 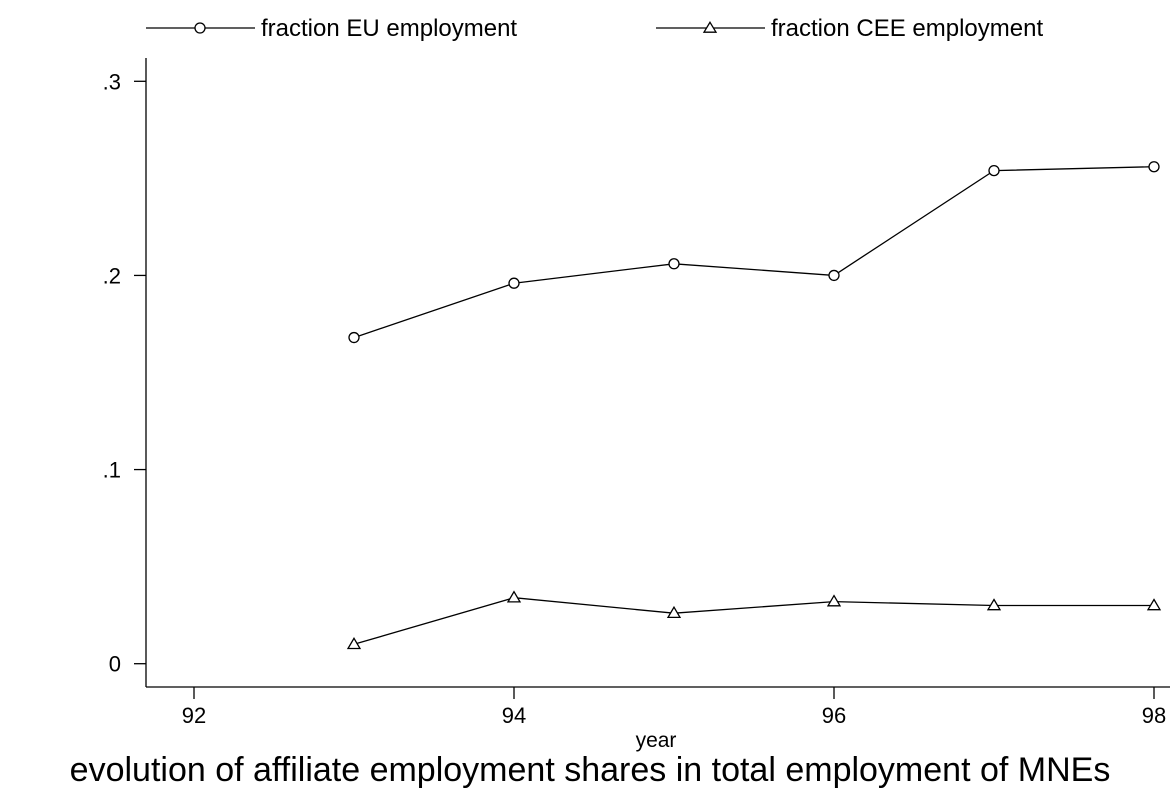 I want to click on y-tick-label: 0, so click(x=115, y=664).